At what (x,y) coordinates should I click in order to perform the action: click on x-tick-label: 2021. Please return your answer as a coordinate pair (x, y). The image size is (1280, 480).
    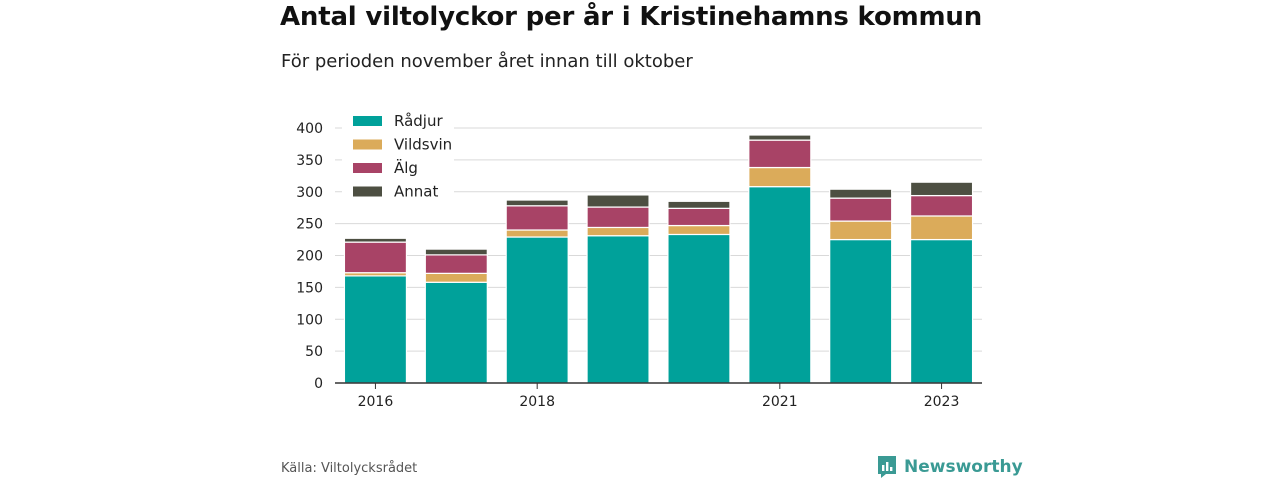
    Looking at the image, I should click on (780, 402).